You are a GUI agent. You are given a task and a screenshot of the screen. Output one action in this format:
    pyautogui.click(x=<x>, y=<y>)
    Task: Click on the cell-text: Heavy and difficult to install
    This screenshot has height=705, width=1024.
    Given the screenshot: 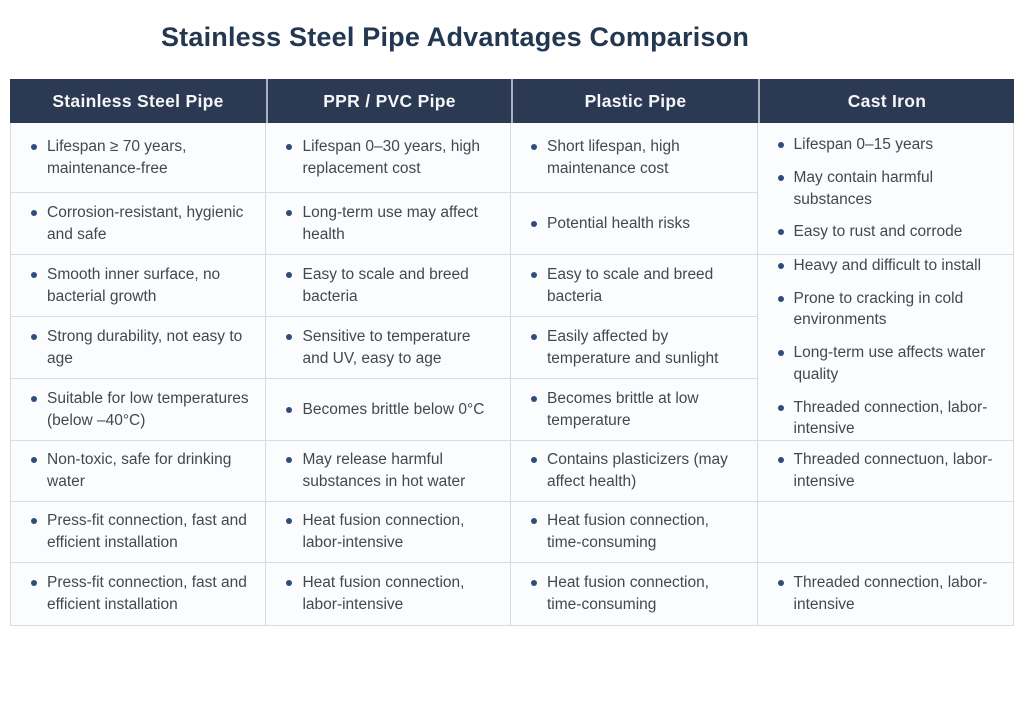 What is the action you would take?
    pyautogui.click(x=887, y=266)
    